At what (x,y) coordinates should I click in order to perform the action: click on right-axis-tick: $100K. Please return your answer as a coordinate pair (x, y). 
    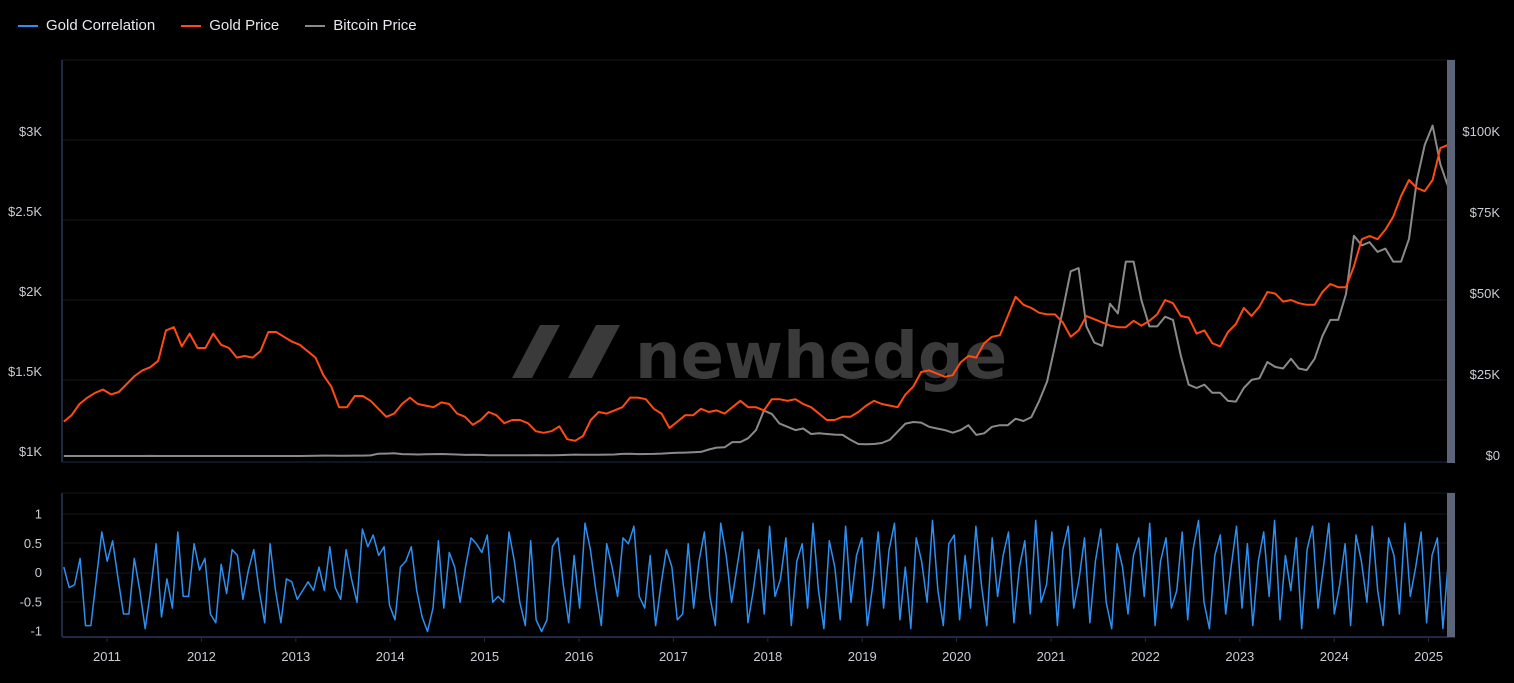
    Looking at the image, I should click on (1481, 131).